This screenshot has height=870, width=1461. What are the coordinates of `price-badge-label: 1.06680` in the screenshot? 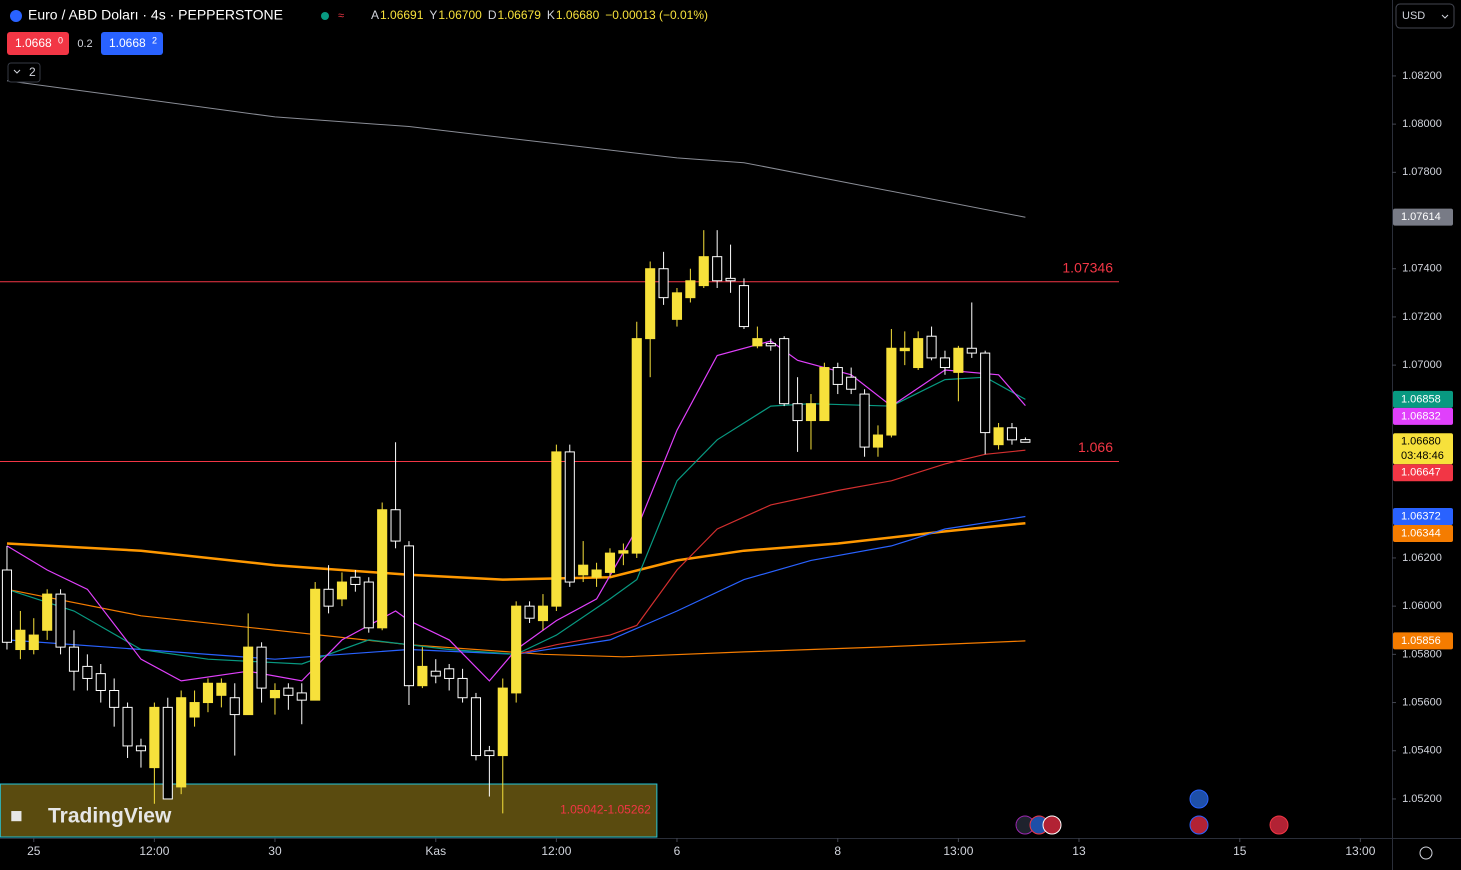 It's located at (1421, 442).